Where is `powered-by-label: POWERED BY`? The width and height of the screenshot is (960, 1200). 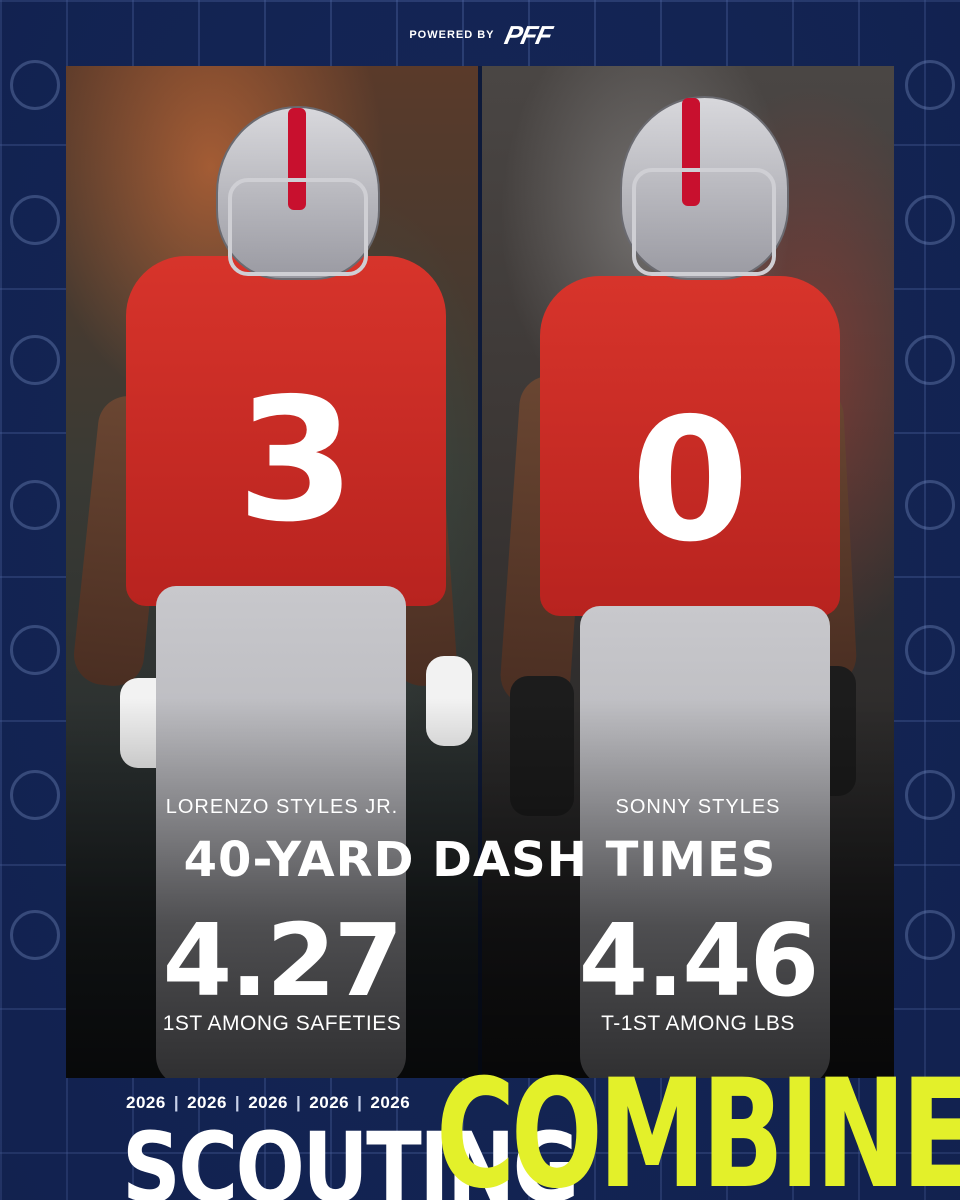 powered-by-label: POWERED BY is located at coordinates (452, 35).